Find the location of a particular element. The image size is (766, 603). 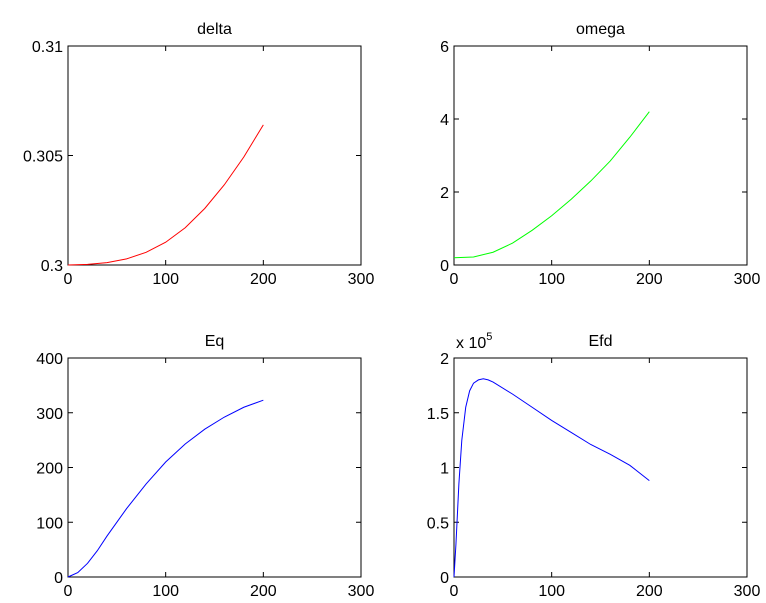

y-tick-label: 0.31 is located at coordinates (47, 47).